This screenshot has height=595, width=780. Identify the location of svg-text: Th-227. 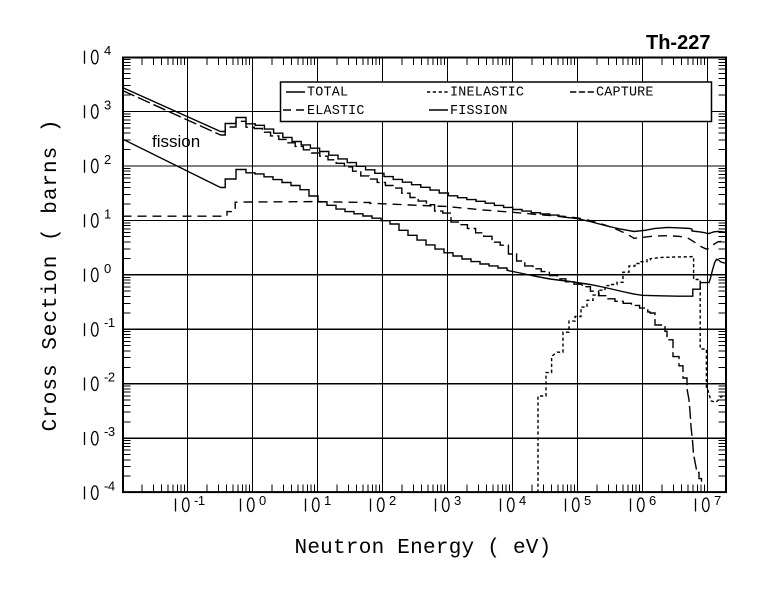
(678, 43).